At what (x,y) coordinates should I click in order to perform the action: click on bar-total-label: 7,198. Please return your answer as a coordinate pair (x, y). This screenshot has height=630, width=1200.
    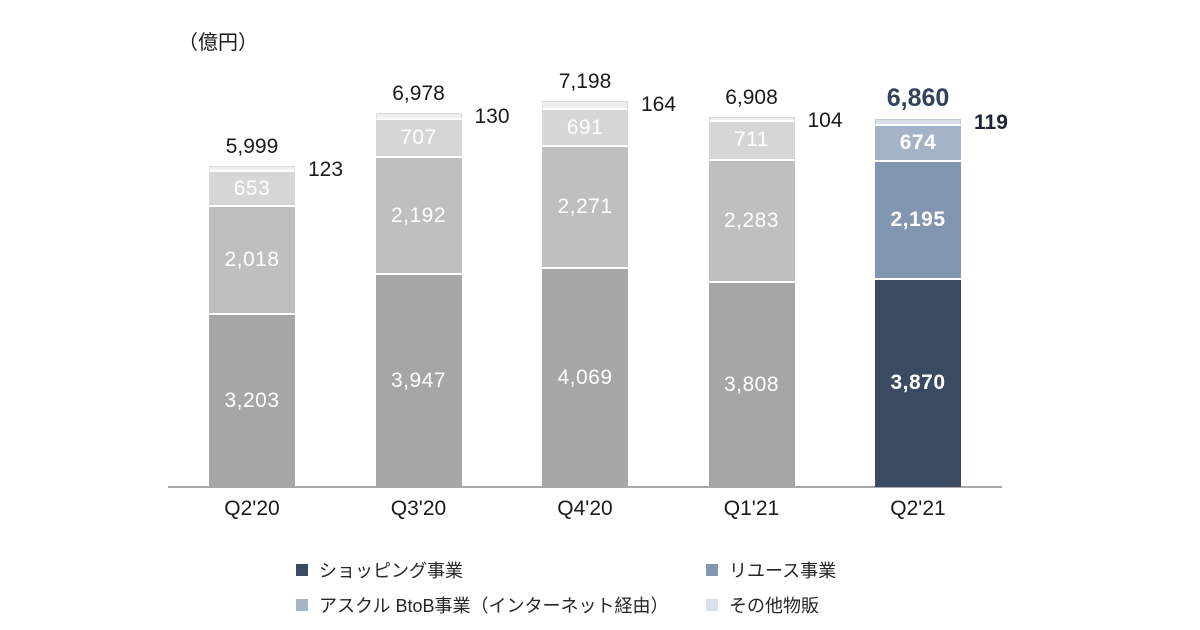
    Looking at the image, I should click on (585, 82).